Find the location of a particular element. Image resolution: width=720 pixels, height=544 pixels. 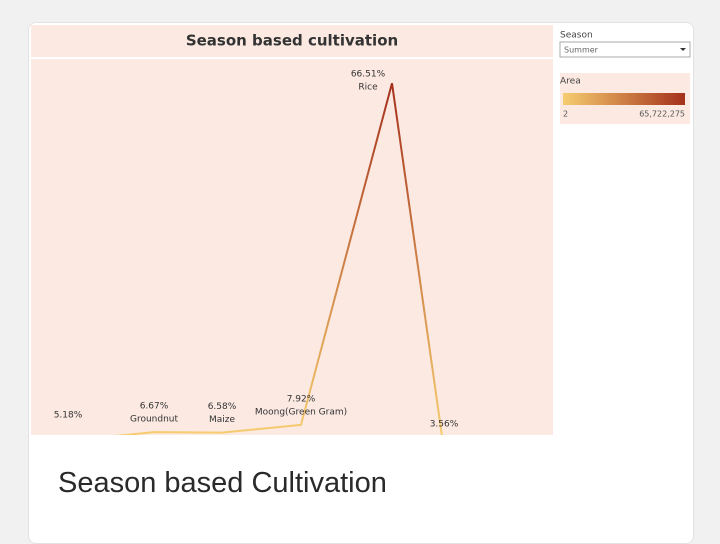

category-label: Groundnut is located at coordinates (154, 420).